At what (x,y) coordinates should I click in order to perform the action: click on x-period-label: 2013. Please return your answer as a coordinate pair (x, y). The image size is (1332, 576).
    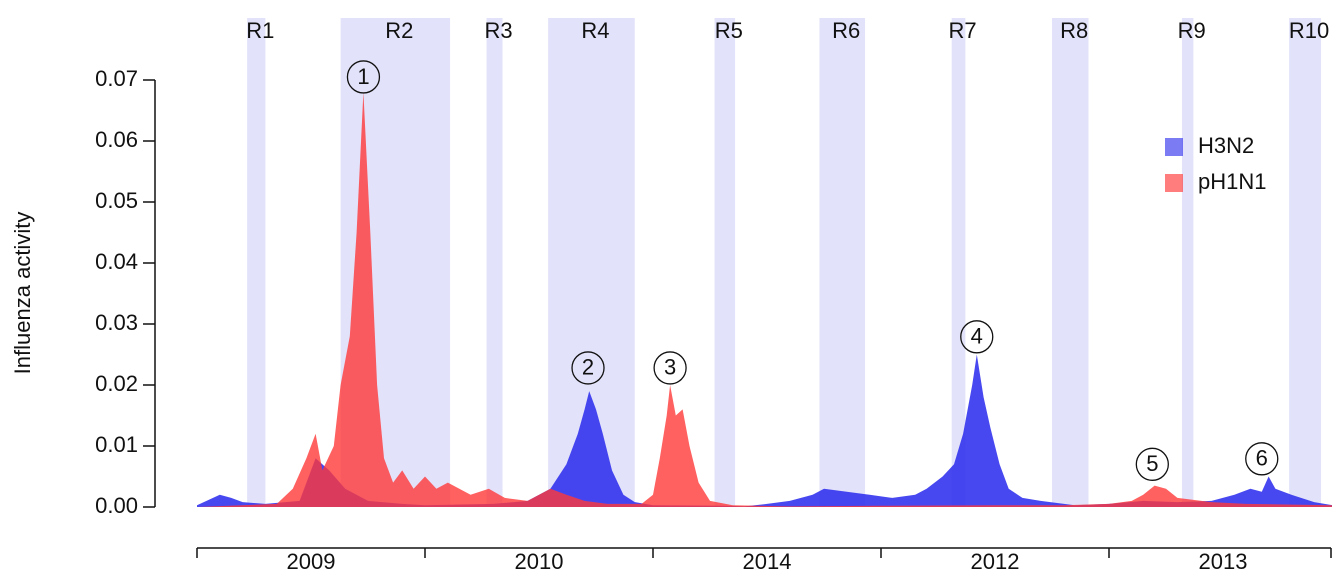
    Looking at the image, I should click on (1223, 561).